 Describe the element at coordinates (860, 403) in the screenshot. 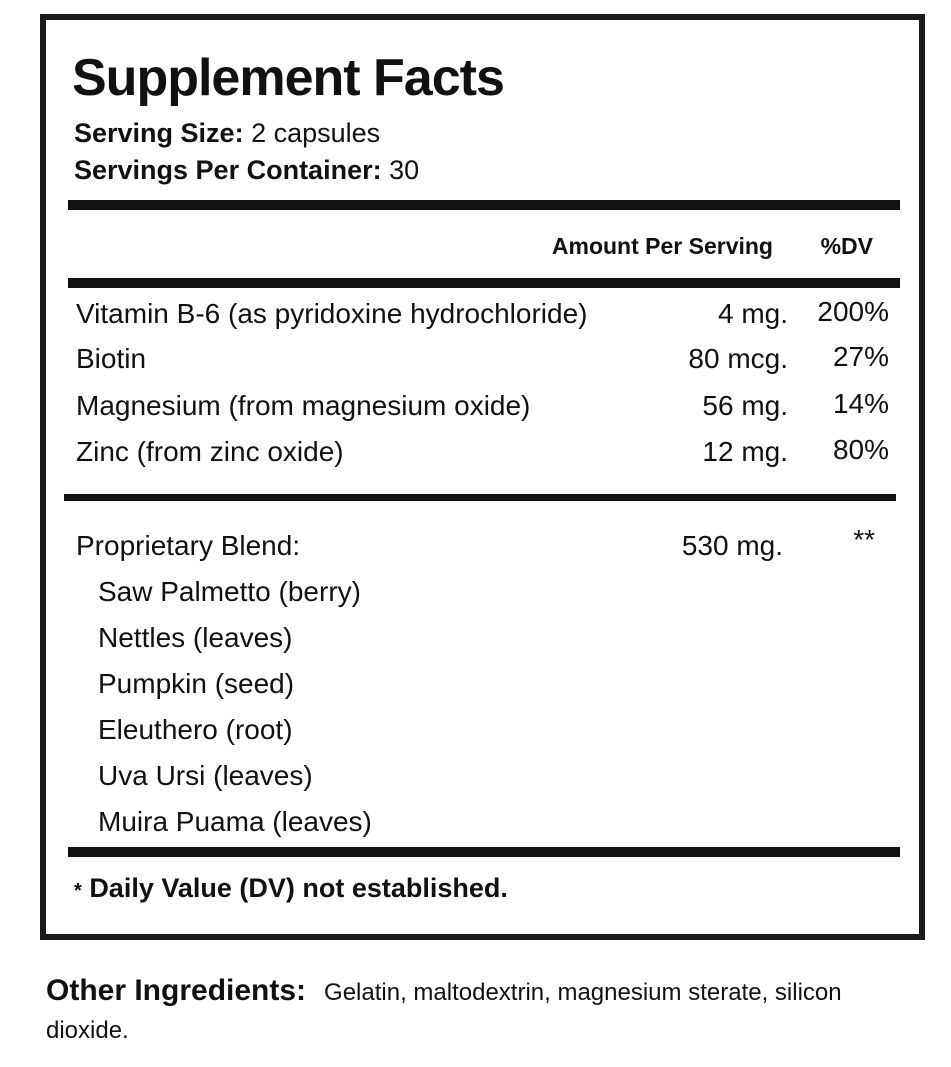

I see `nutrient-dv: 14%` at that location.